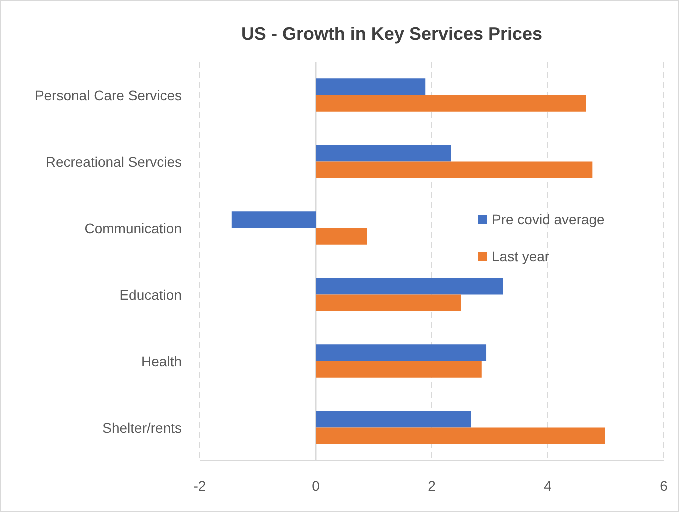  What do you see at coordinates (162, 361) in the screenshot?
I see `y-tick-label: Health` at bounding box center [162, 361].